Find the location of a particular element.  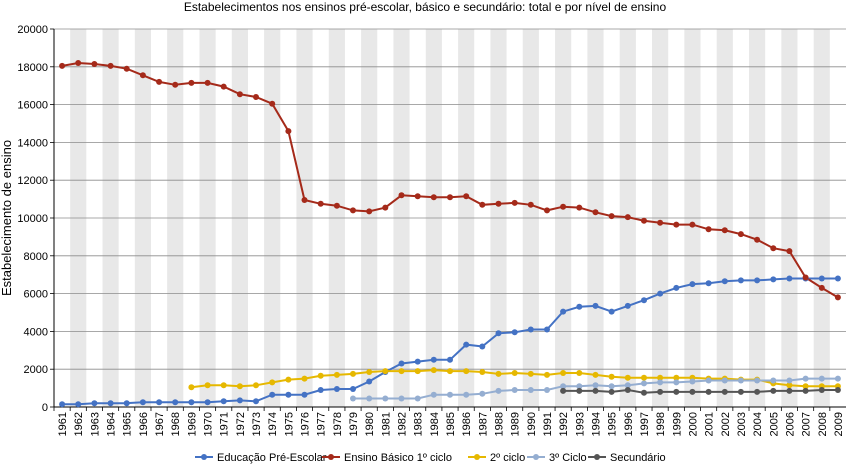

x-tick-label: 1999 is located at coordinates (677, 424).